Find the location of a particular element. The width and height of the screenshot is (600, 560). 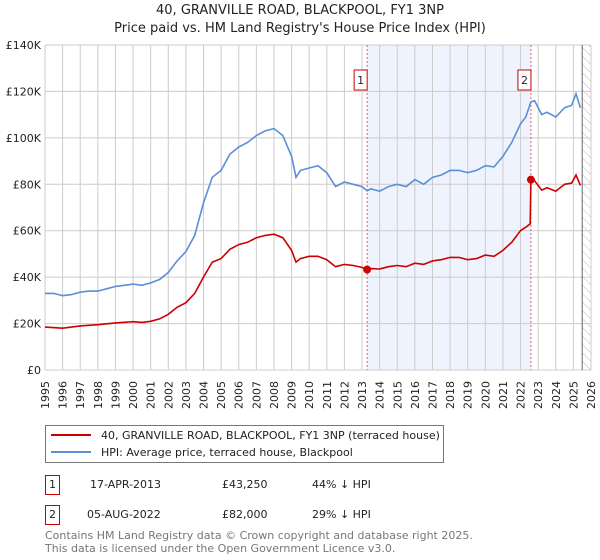

transaction-price: £43,250 is located at coordinates (245, 484).